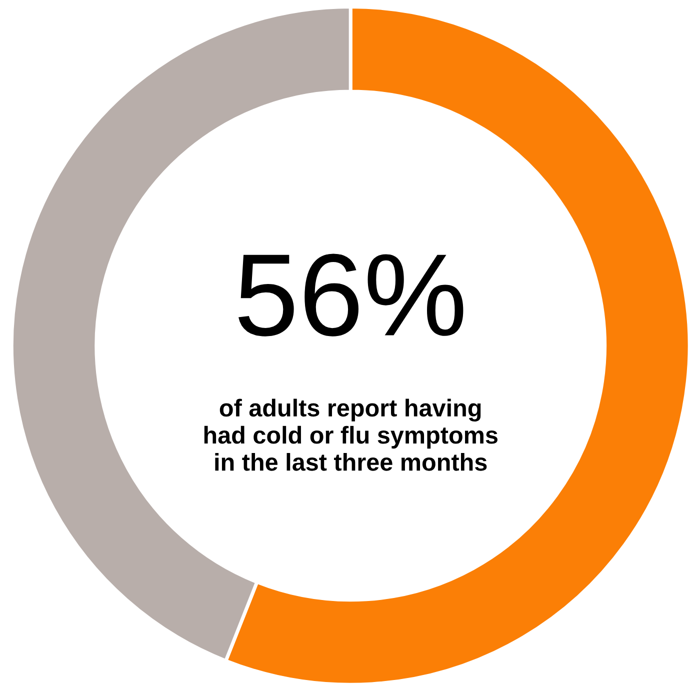  Describe the element at coordinates (351, 295) in the screenshot. I see `text: 56%` at that location.